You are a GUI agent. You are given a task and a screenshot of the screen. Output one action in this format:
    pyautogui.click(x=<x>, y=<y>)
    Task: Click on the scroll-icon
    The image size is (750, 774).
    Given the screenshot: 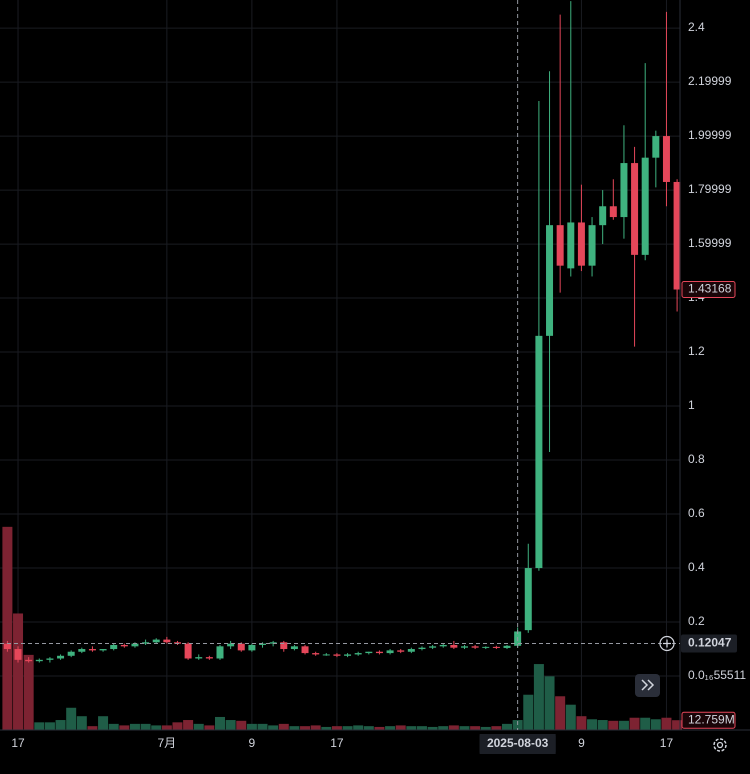 What is the action you would take?
    pyautogui.click(x=648, y=685)
    